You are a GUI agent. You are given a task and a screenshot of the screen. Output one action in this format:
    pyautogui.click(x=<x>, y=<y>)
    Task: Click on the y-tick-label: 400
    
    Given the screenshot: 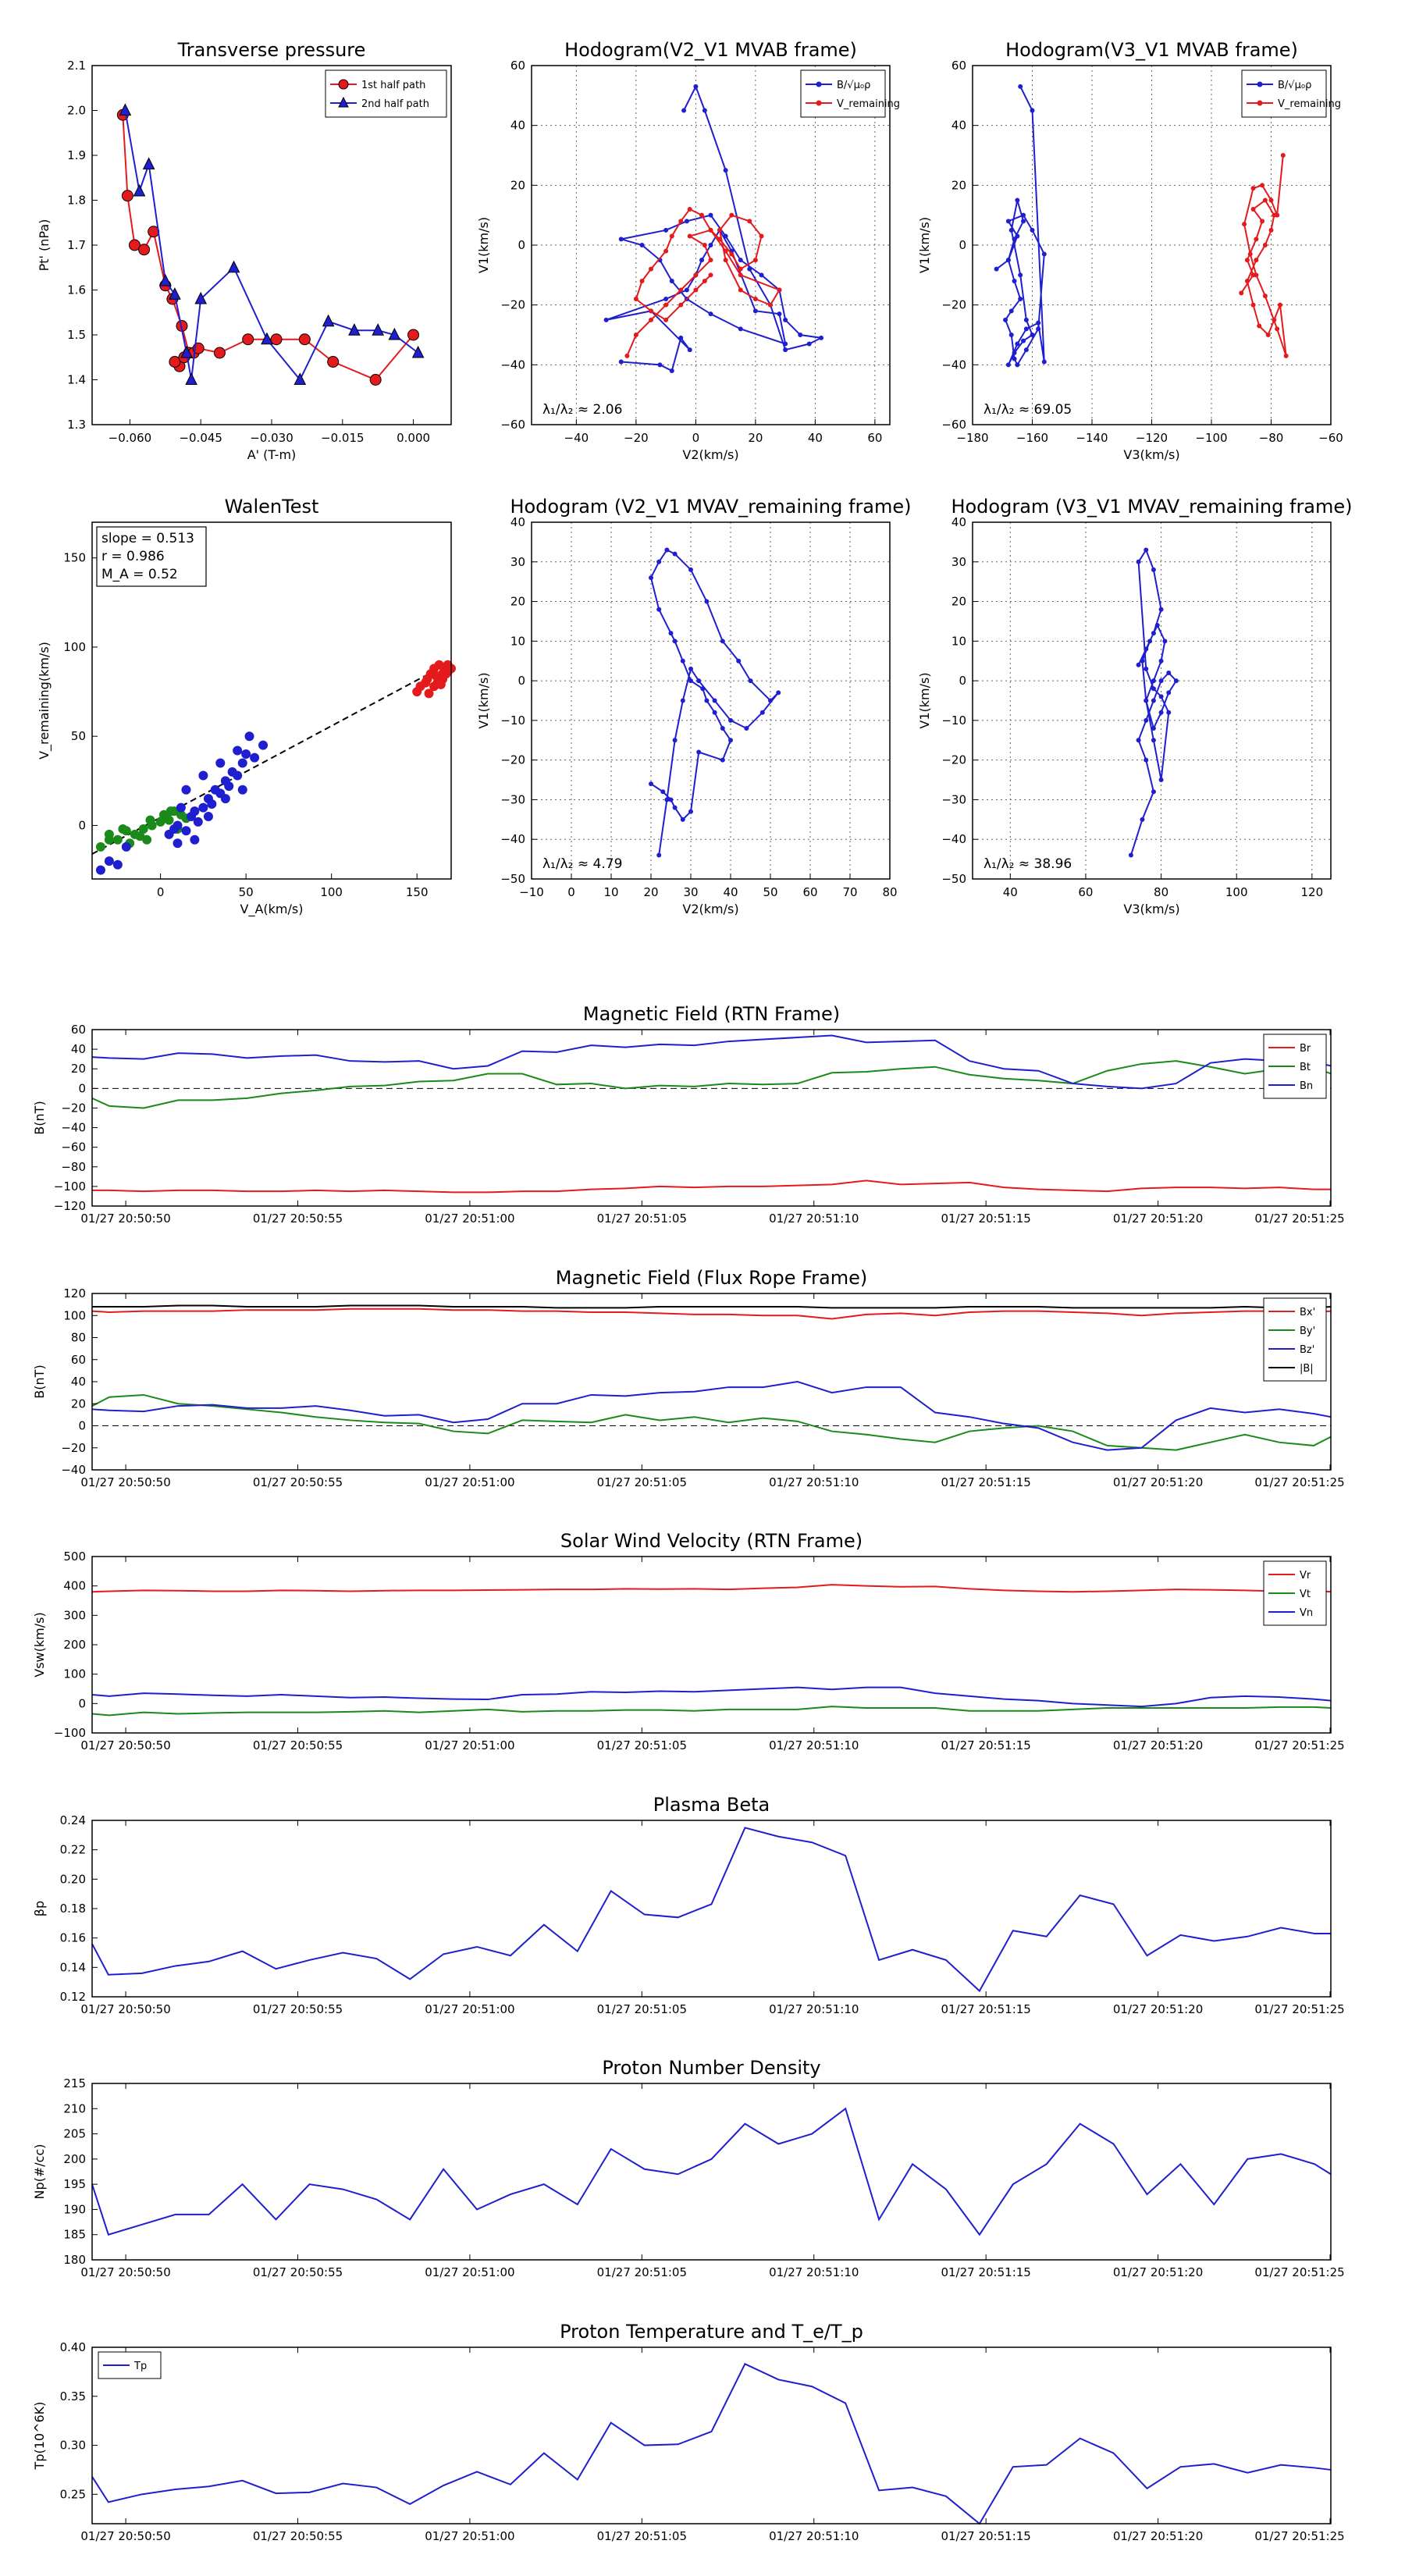 What is the action you would take?
    pyautogui.click(x=74, y=1586)
    